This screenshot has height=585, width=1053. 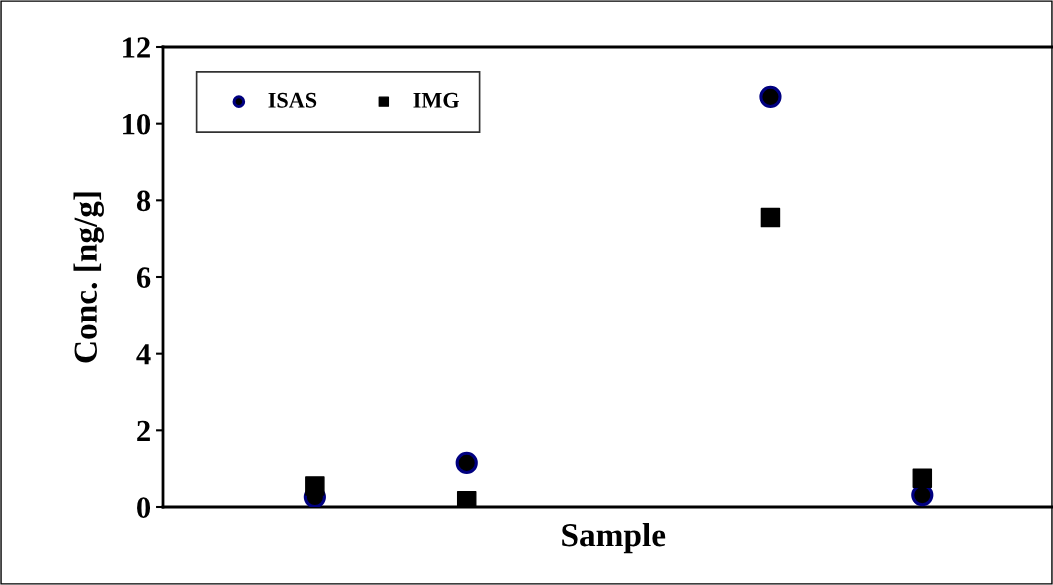 What do you see at coordinates (614, 538) in the screenshot?
I see `x-axis-title: Sample` at bounding box center [614, 538].